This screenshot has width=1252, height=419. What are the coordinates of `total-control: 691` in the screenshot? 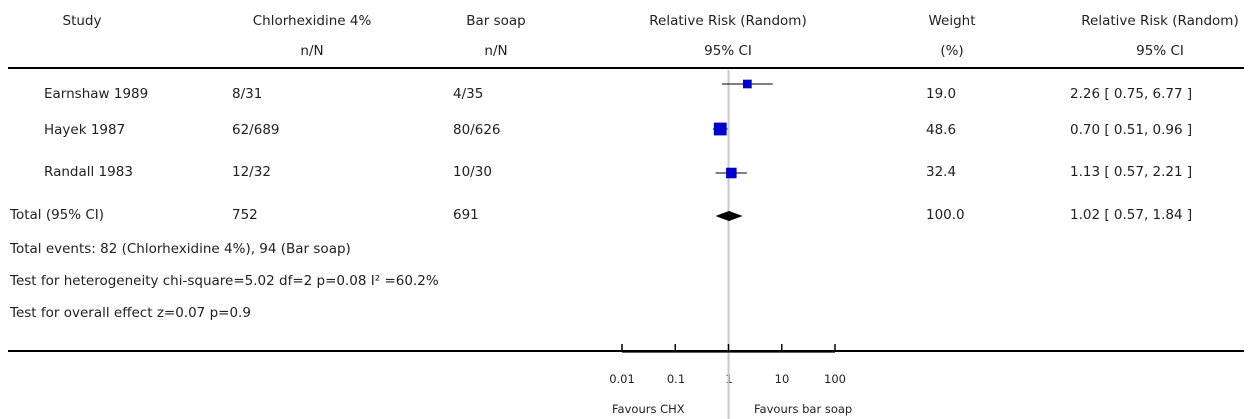 It's located at (466, 215).